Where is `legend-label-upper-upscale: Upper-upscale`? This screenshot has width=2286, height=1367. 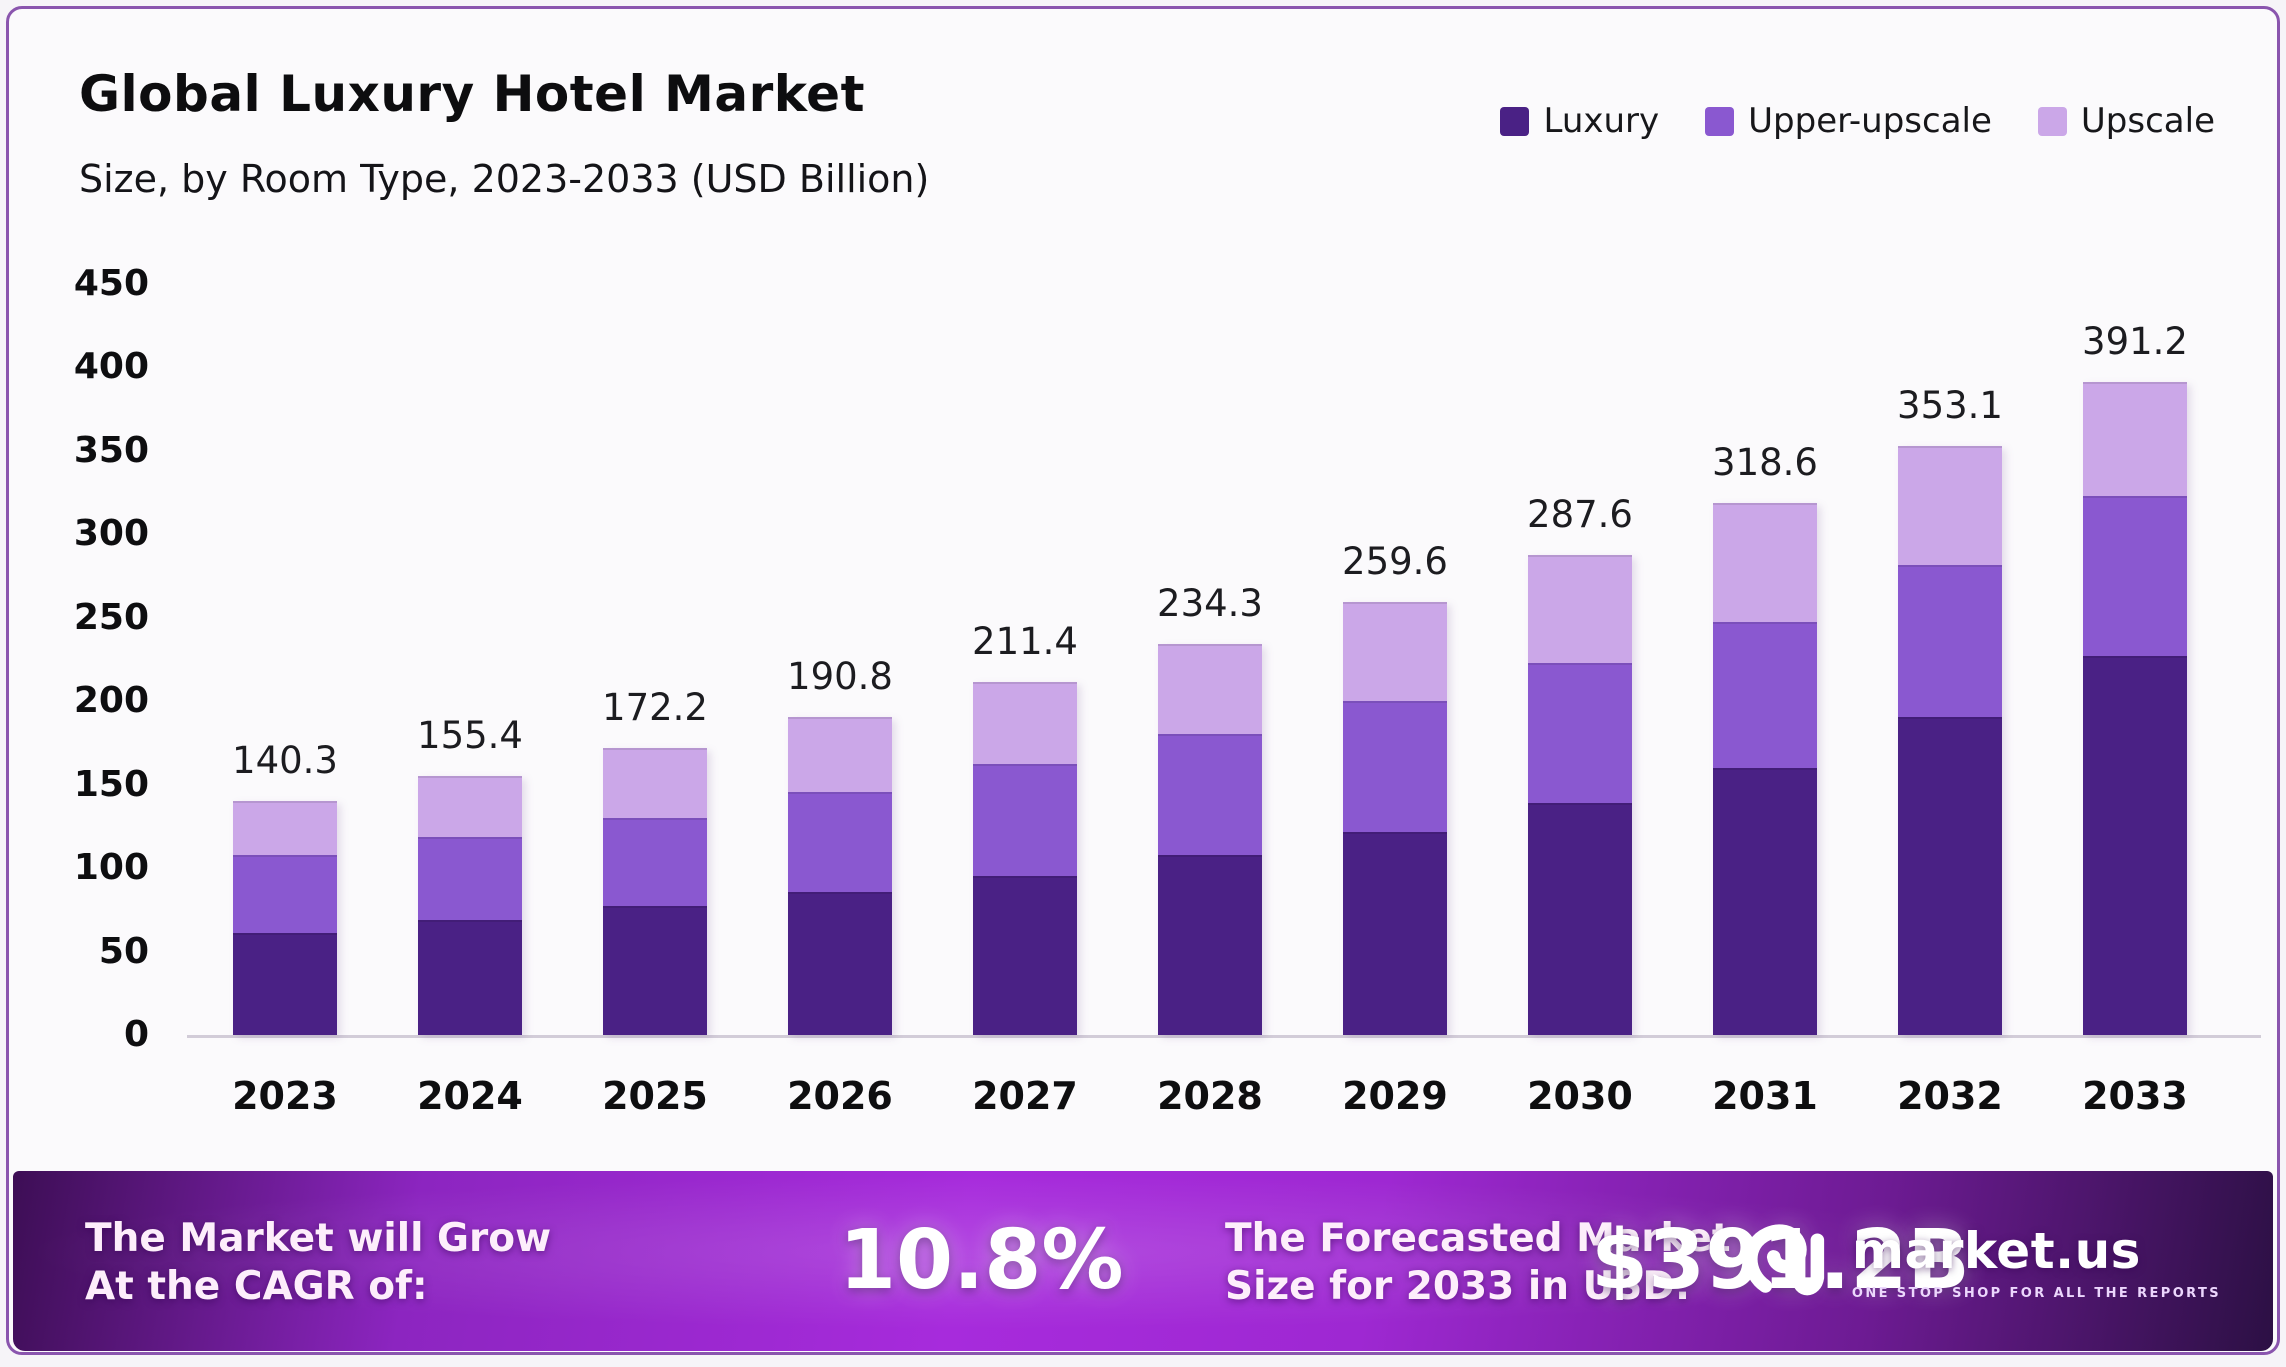
legend-label-upper-upscale: Upper-upscale is located at coordinates (1870, 121).